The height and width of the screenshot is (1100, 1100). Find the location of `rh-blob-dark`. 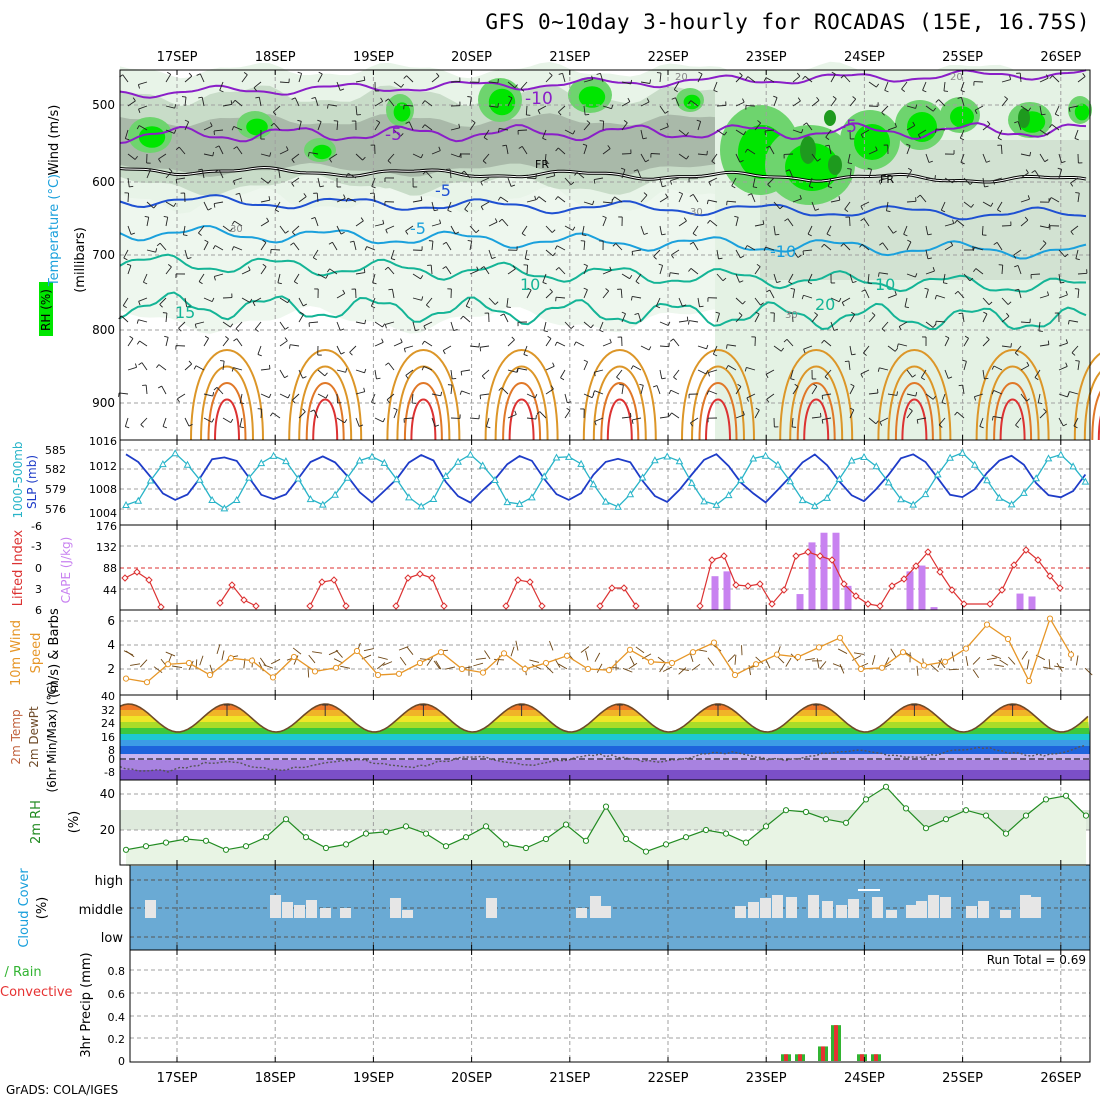

rh-blob-dark is located at coordinates (808, 150).